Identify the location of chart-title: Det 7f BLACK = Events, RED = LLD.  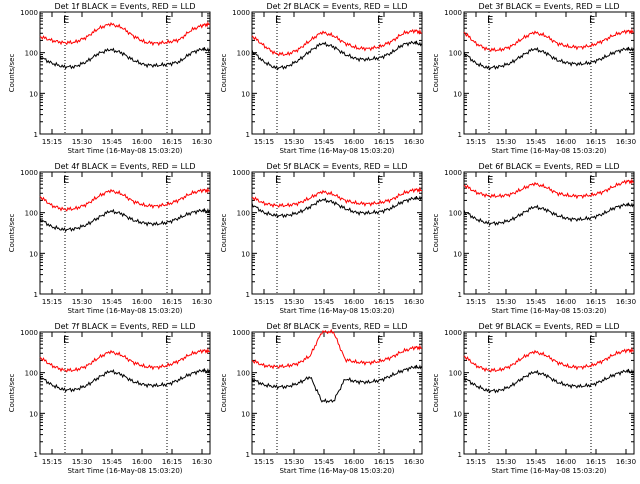
(124, 326).